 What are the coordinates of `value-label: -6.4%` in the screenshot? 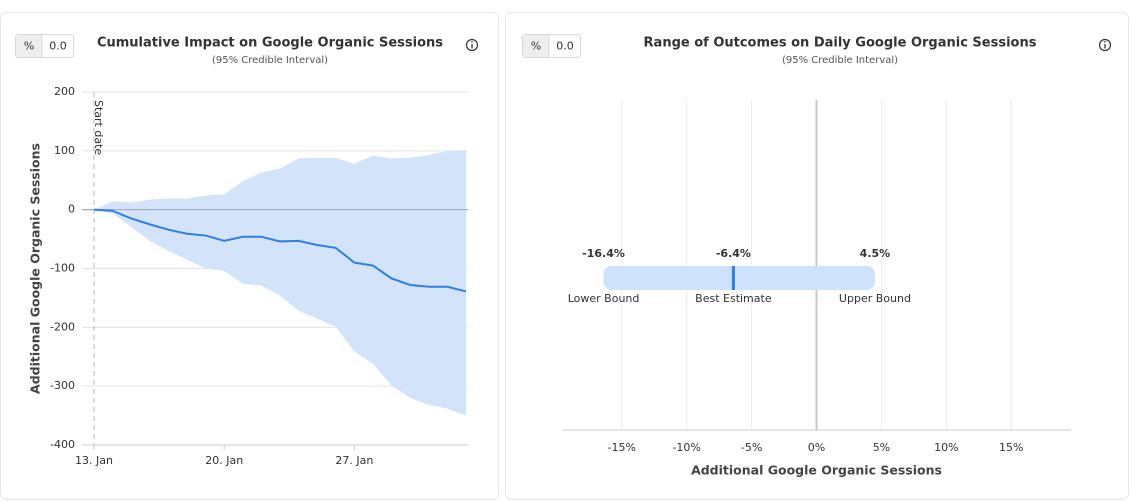 It's located at (733, 253).